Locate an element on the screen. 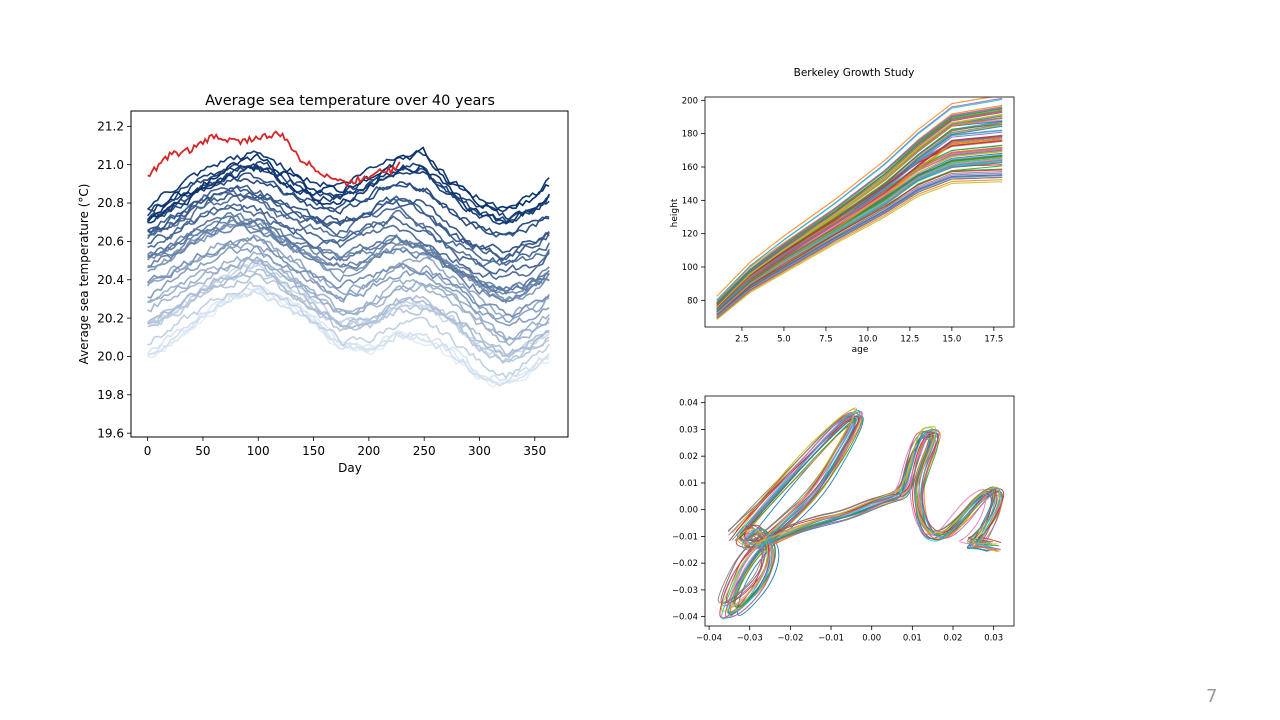  berkeley-x-tick-label: 12.5 is located at coordinates (909, 340).